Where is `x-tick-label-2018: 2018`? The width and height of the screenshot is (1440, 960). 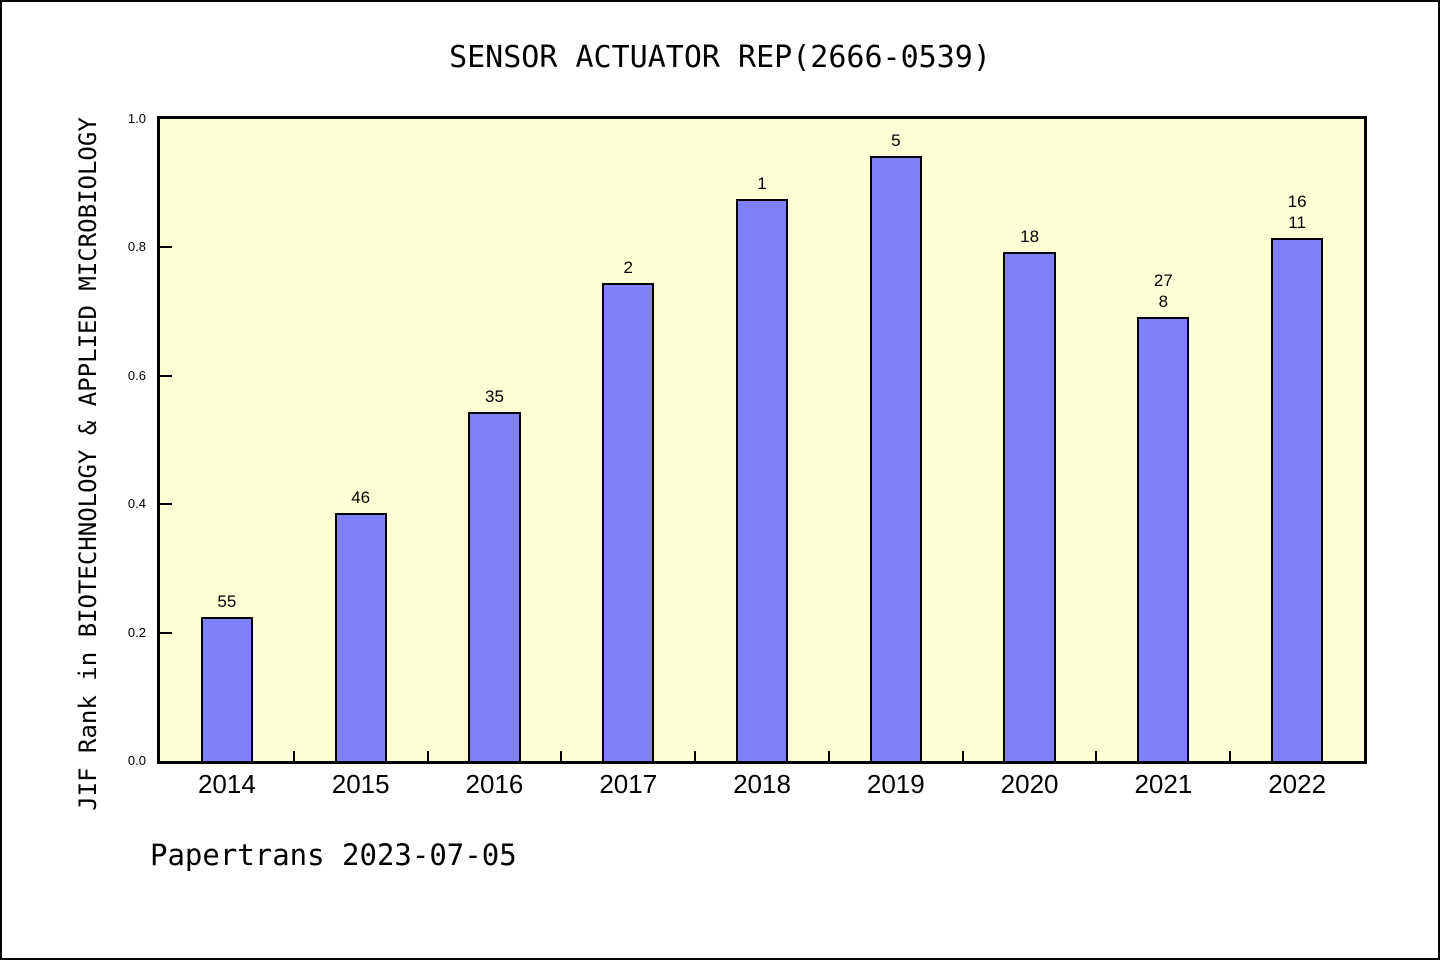
x-tick-label-2018: 2018 is located at coordinates (762, 784).